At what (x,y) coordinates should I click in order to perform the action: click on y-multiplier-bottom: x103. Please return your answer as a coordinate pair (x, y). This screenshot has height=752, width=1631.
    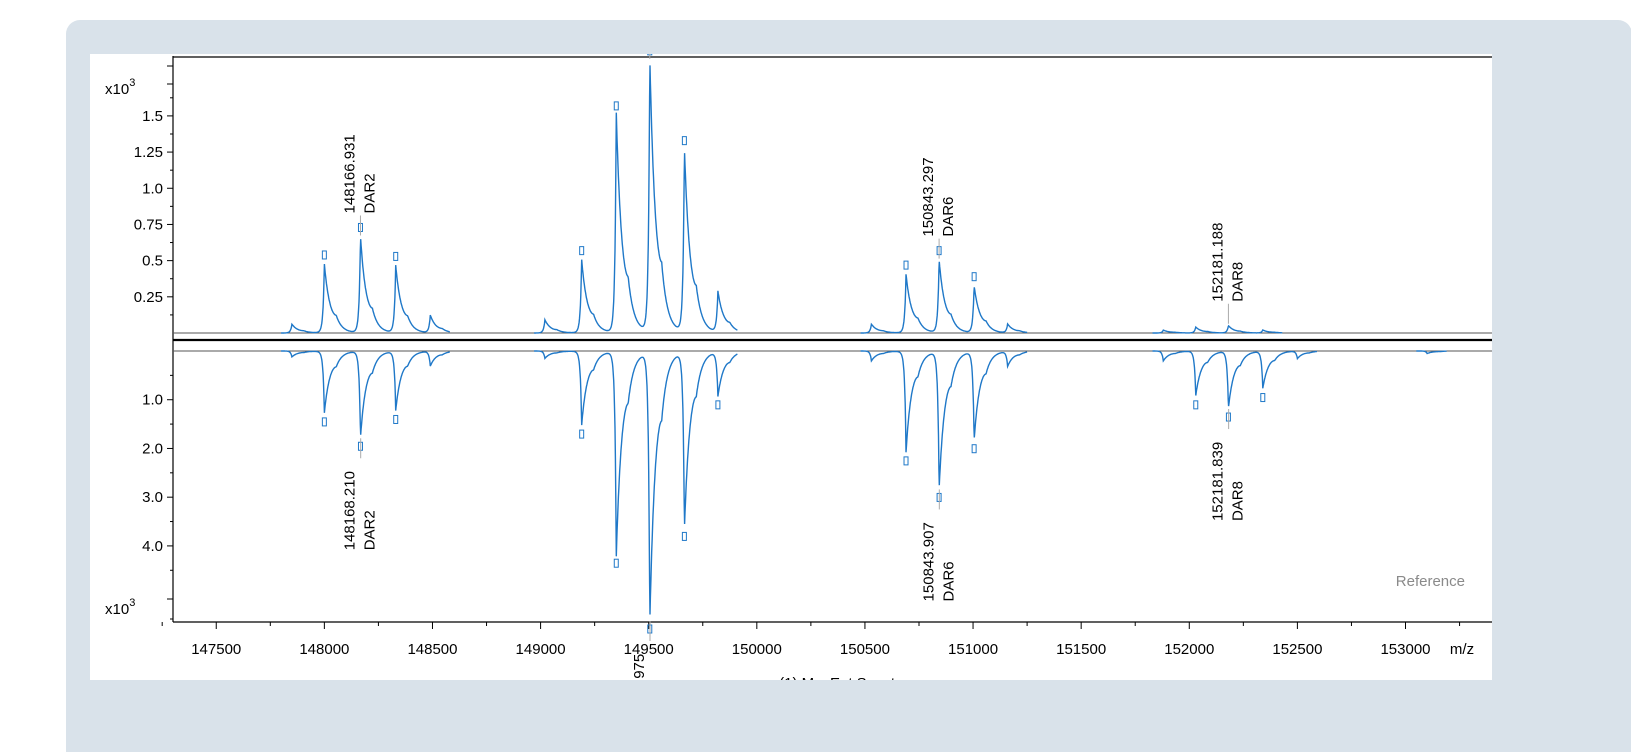
    Looking at the image, I should click on (120, 607).